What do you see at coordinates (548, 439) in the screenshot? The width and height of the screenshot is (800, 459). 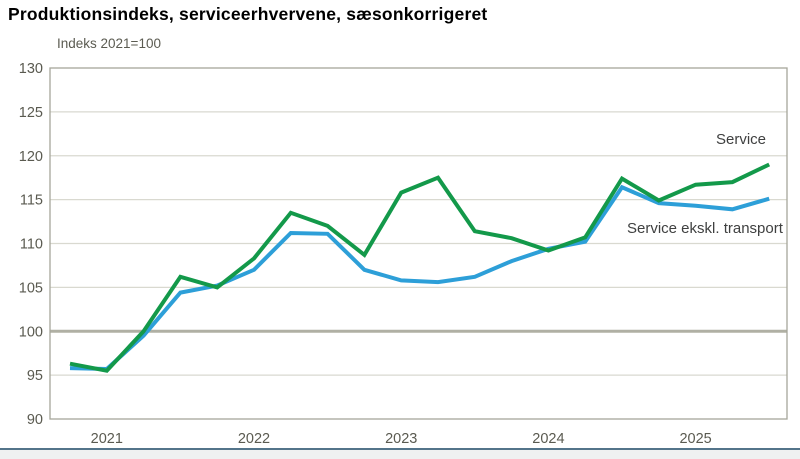 I see `x-tick-label: 2024` at bounding box center [548, 439].